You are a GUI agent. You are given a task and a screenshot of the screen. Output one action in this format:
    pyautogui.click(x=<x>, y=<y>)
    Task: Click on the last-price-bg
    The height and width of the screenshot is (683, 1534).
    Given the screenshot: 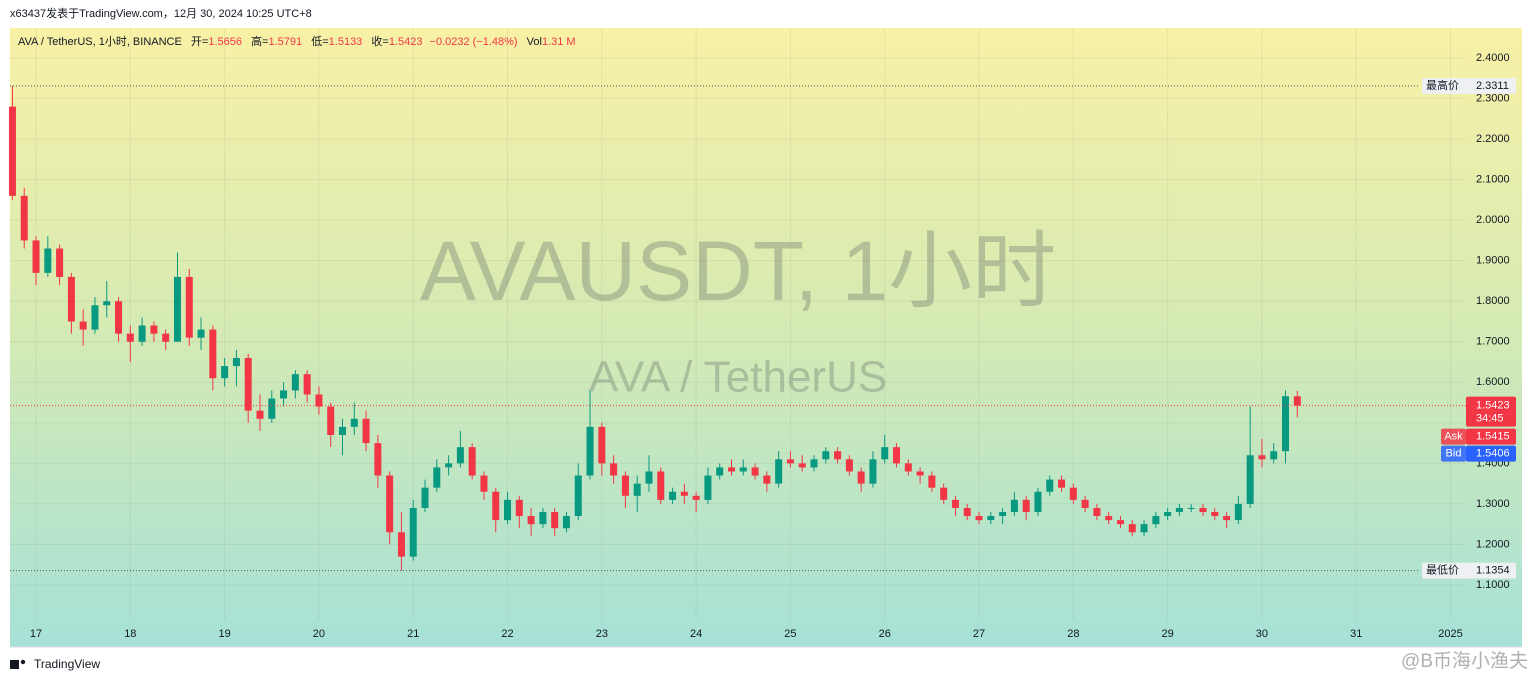 What is the action you would take?
    pyautogui.click(x=1491, y=411)
    